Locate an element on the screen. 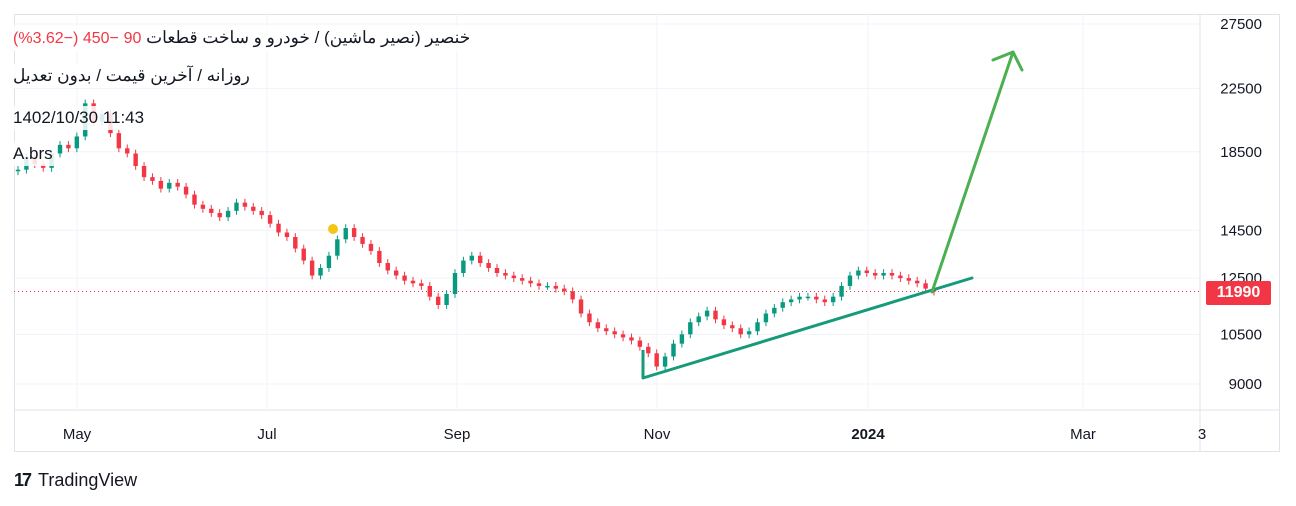 The height and width of the screenshot is (506, 1296). price-change: −450 (−3.62%) is located at coordinates (66, 38).